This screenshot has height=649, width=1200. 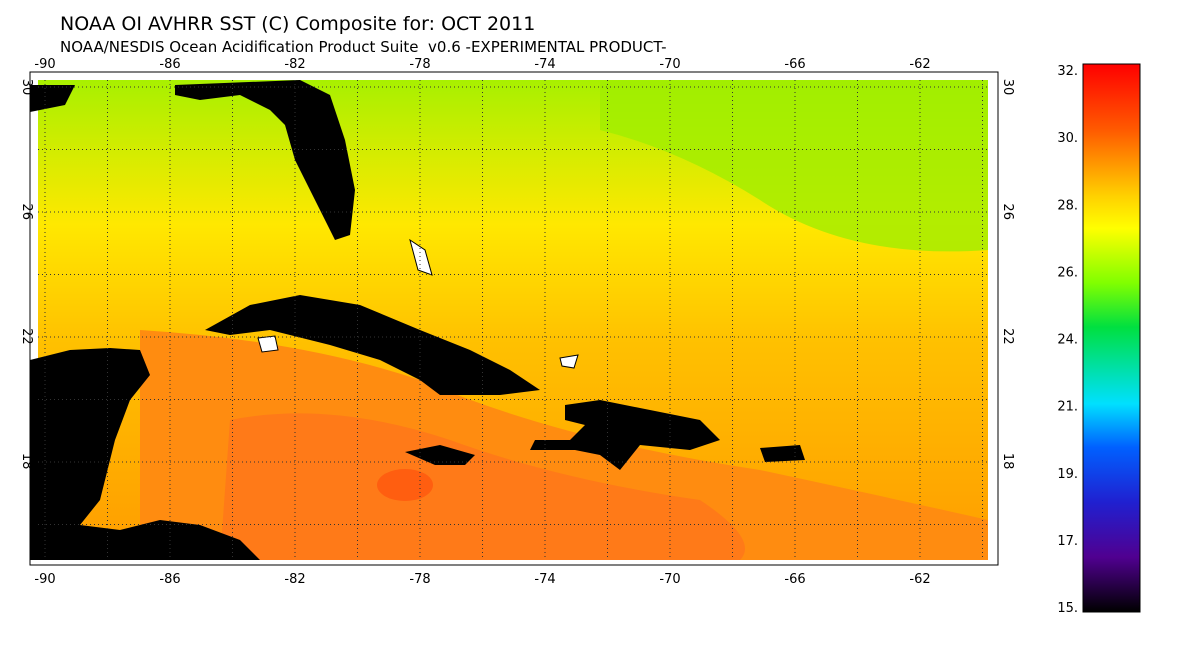 What do you see at coordinates (1067, 71) in the screenshot?
I see `colorbar-label: 32.` at bounding box center [1067, 71].